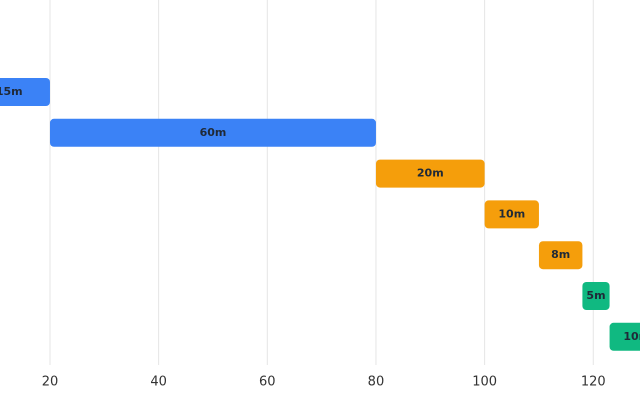 The width and height of the screenshot is (640, 400). I want to click on bar-label: 20m, so click(430, 173).